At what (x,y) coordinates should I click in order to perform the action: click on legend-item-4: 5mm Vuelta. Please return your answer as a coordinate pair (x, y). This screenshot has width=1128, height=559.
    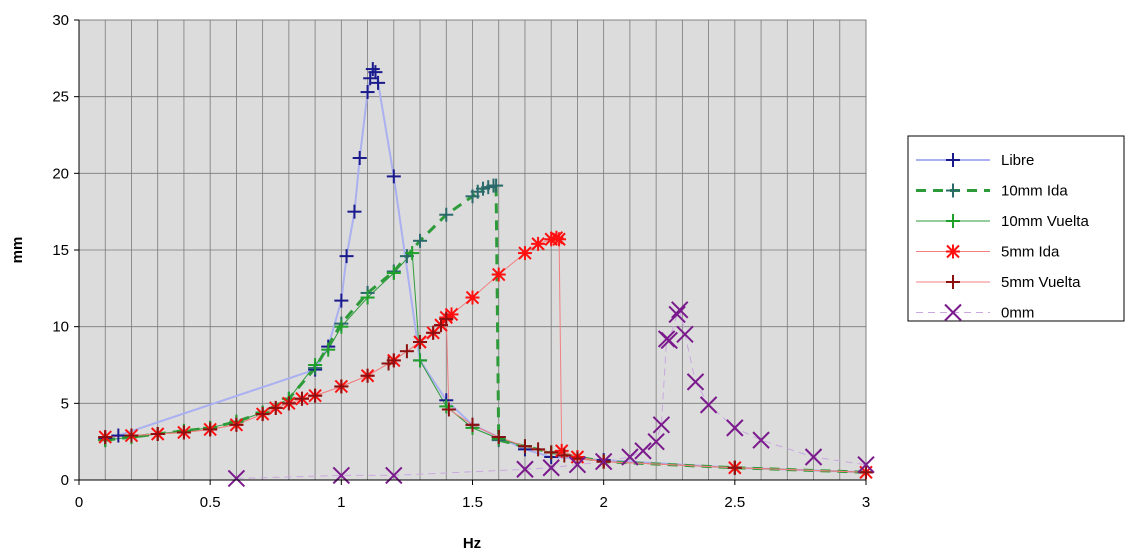
    Looking at the image, I should click on (998, 282).